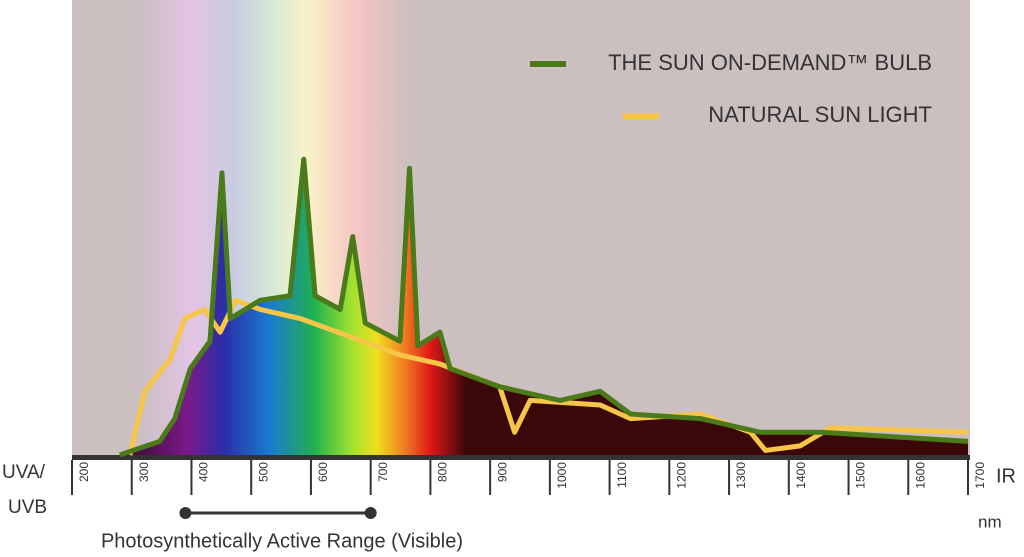  I want to click on x-tick-label: 800, so click(443, 472).